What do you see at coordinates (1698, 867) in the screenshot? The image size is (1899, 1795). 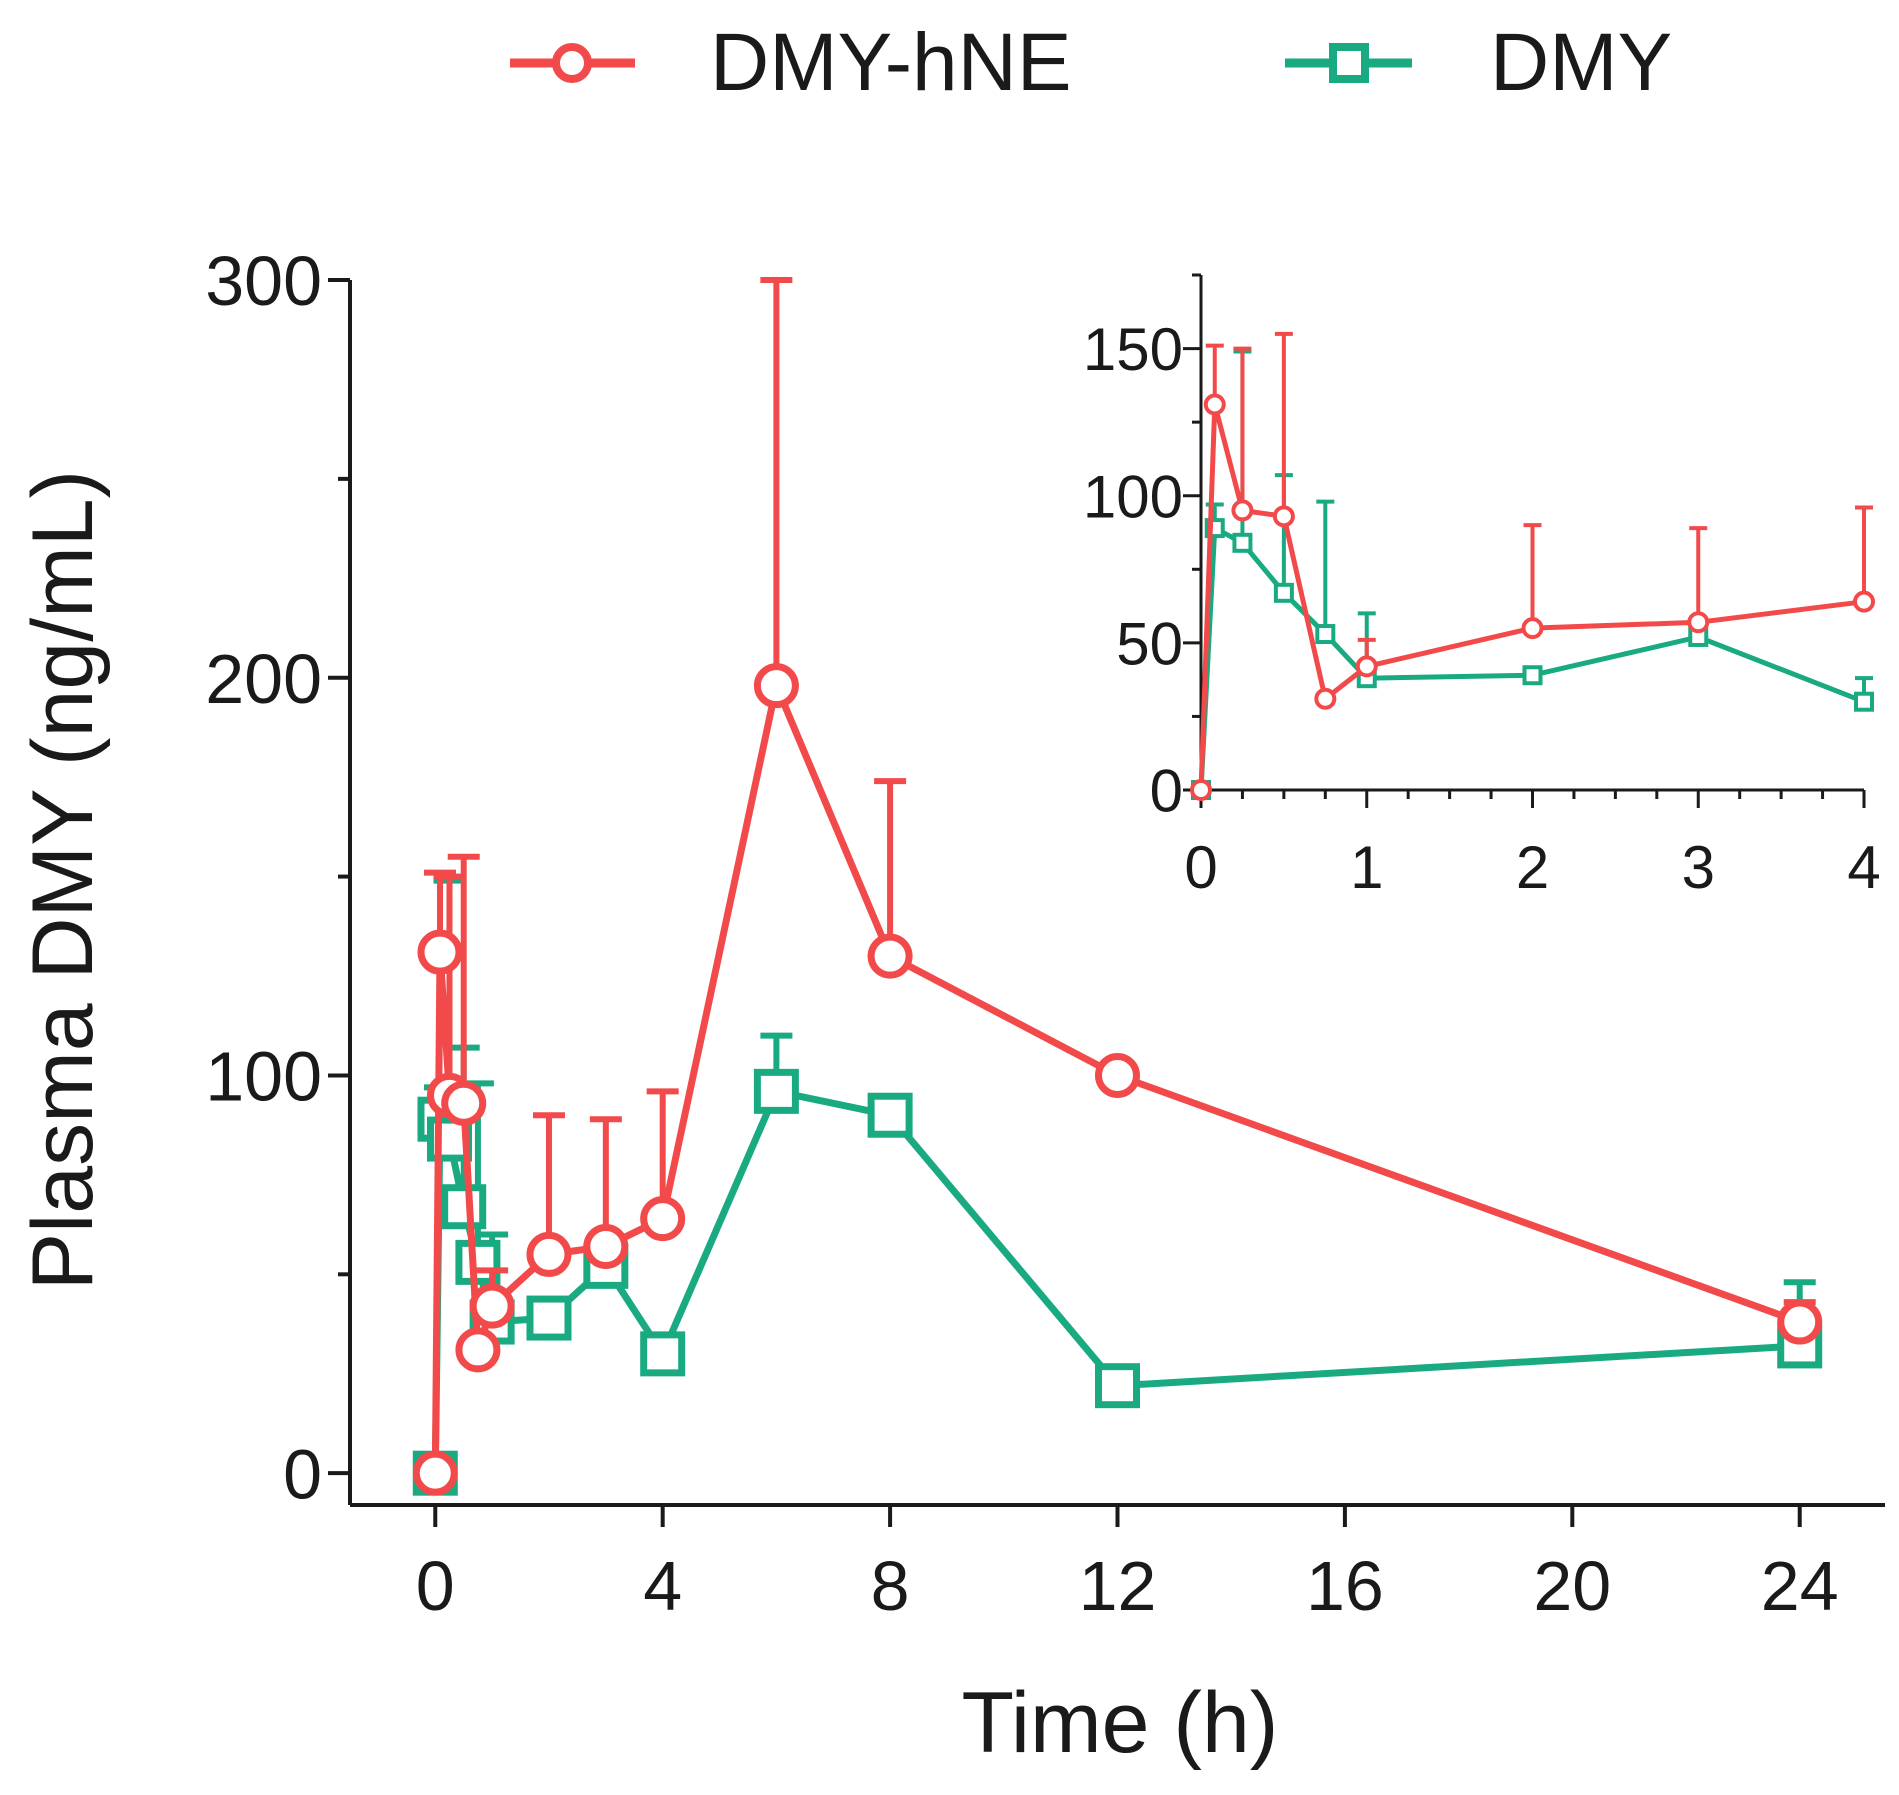 I see `inset-x-tick-label: 3` at bounding box center [1698, 867].